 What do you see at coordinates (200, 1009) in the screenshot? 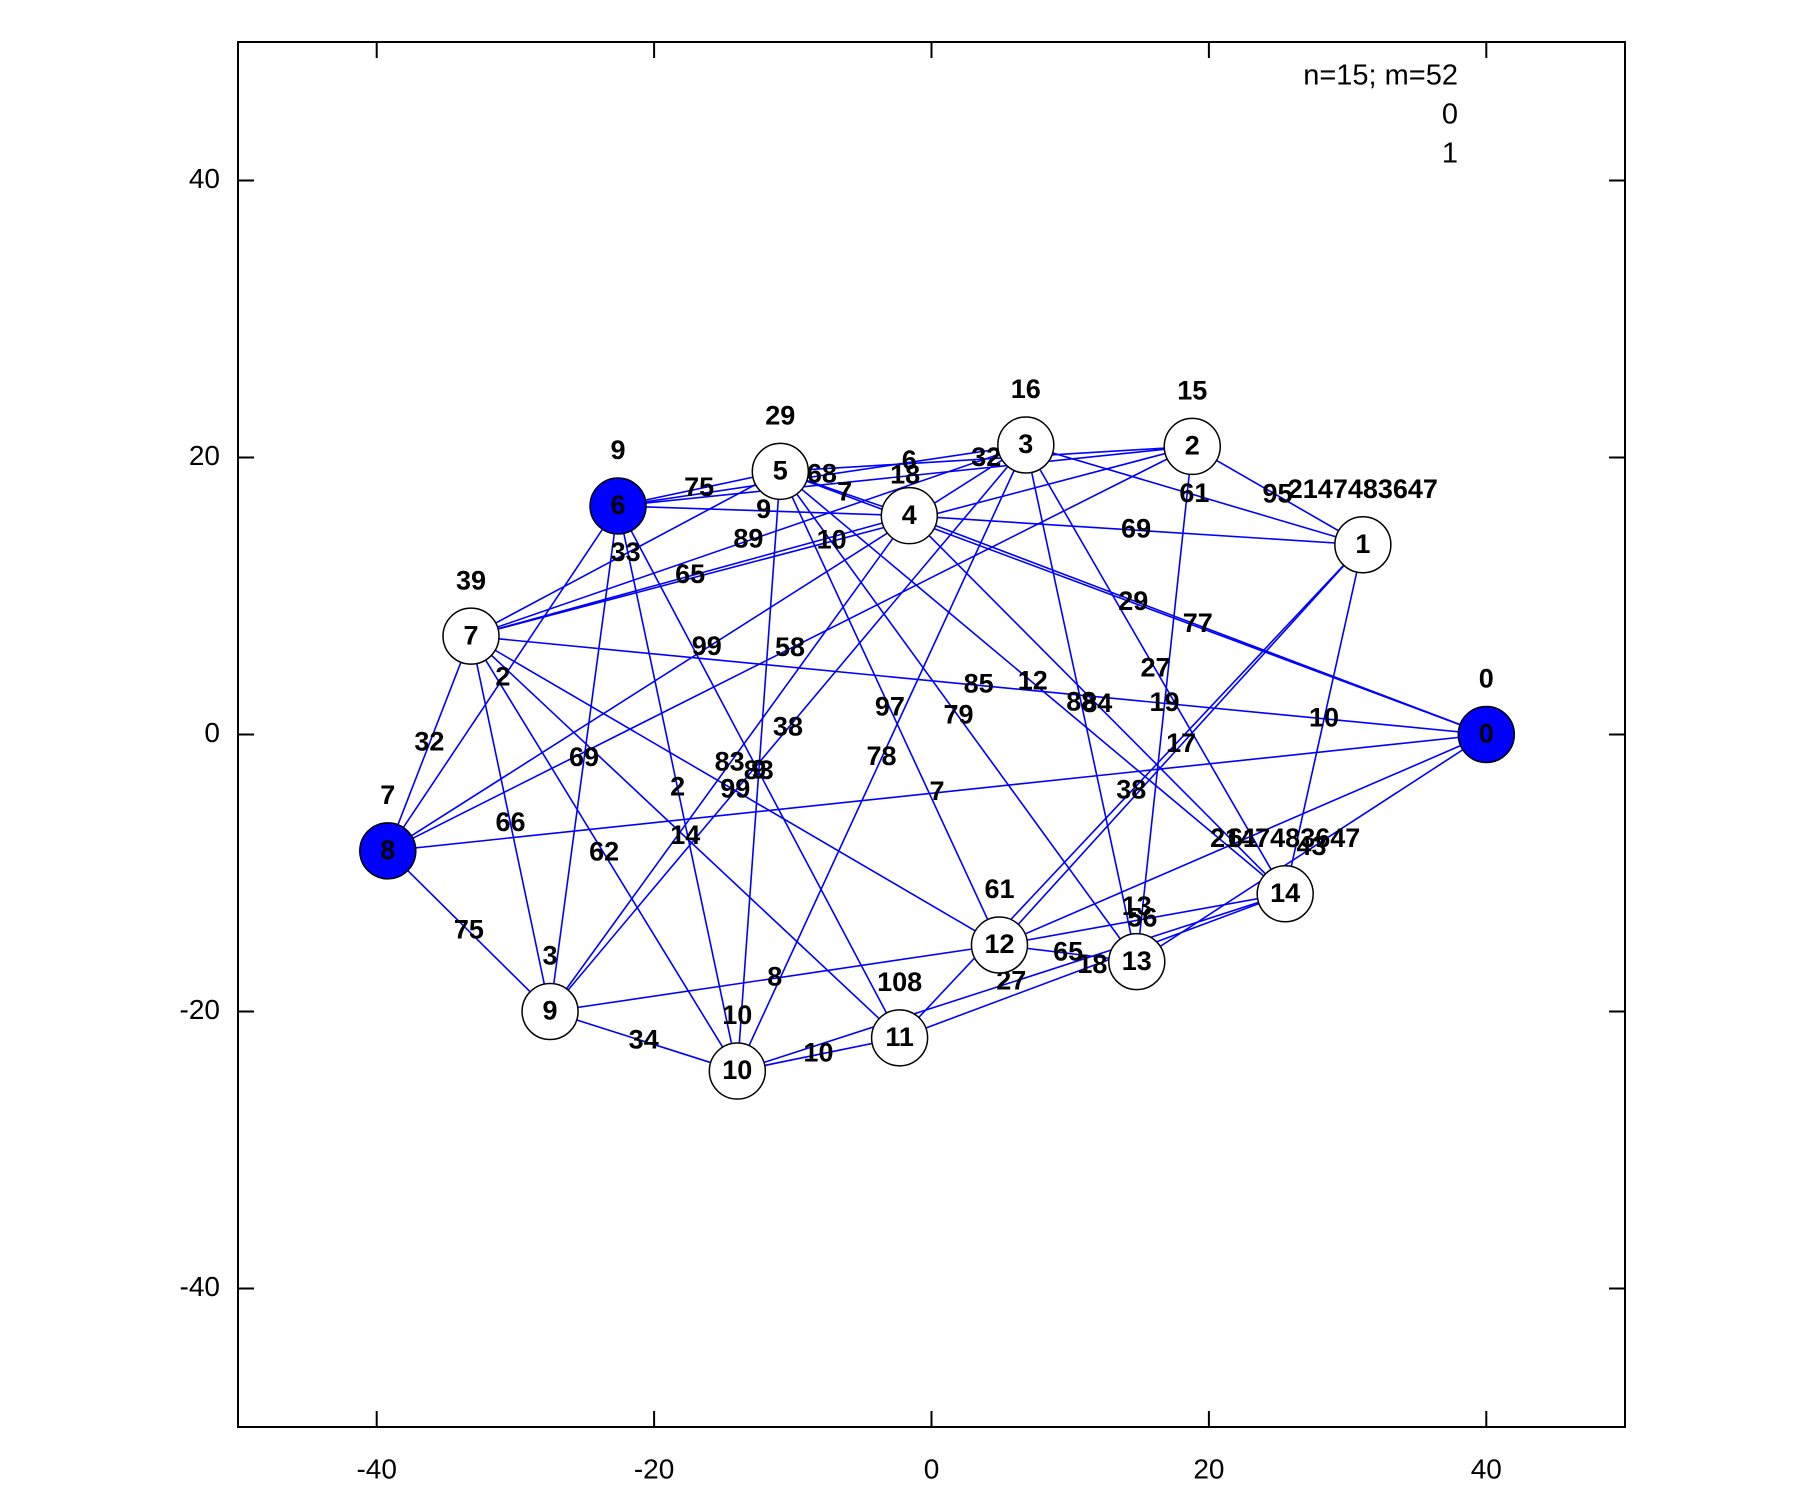
I see `y-tick-label: -20` at bounding box center [200, 1009].